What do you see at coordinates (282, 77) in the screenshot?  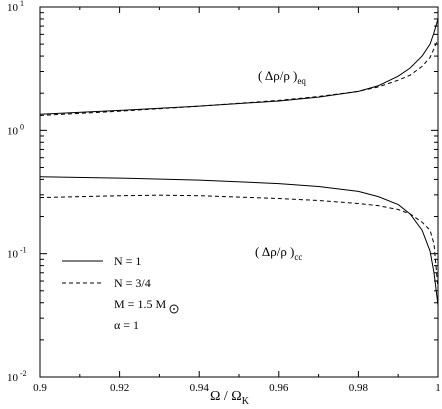 I see `annotation-eq: ( Δρ/ρ )eq` at bounding box center [282, 77].